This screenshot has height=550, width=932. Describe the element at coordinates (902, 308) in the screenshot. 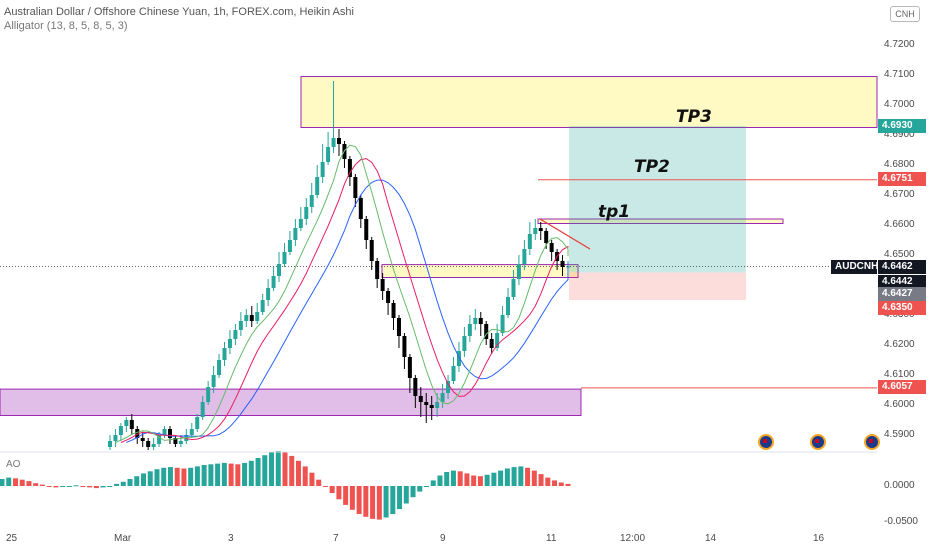

I see `price-label: 4.6350` at that location.